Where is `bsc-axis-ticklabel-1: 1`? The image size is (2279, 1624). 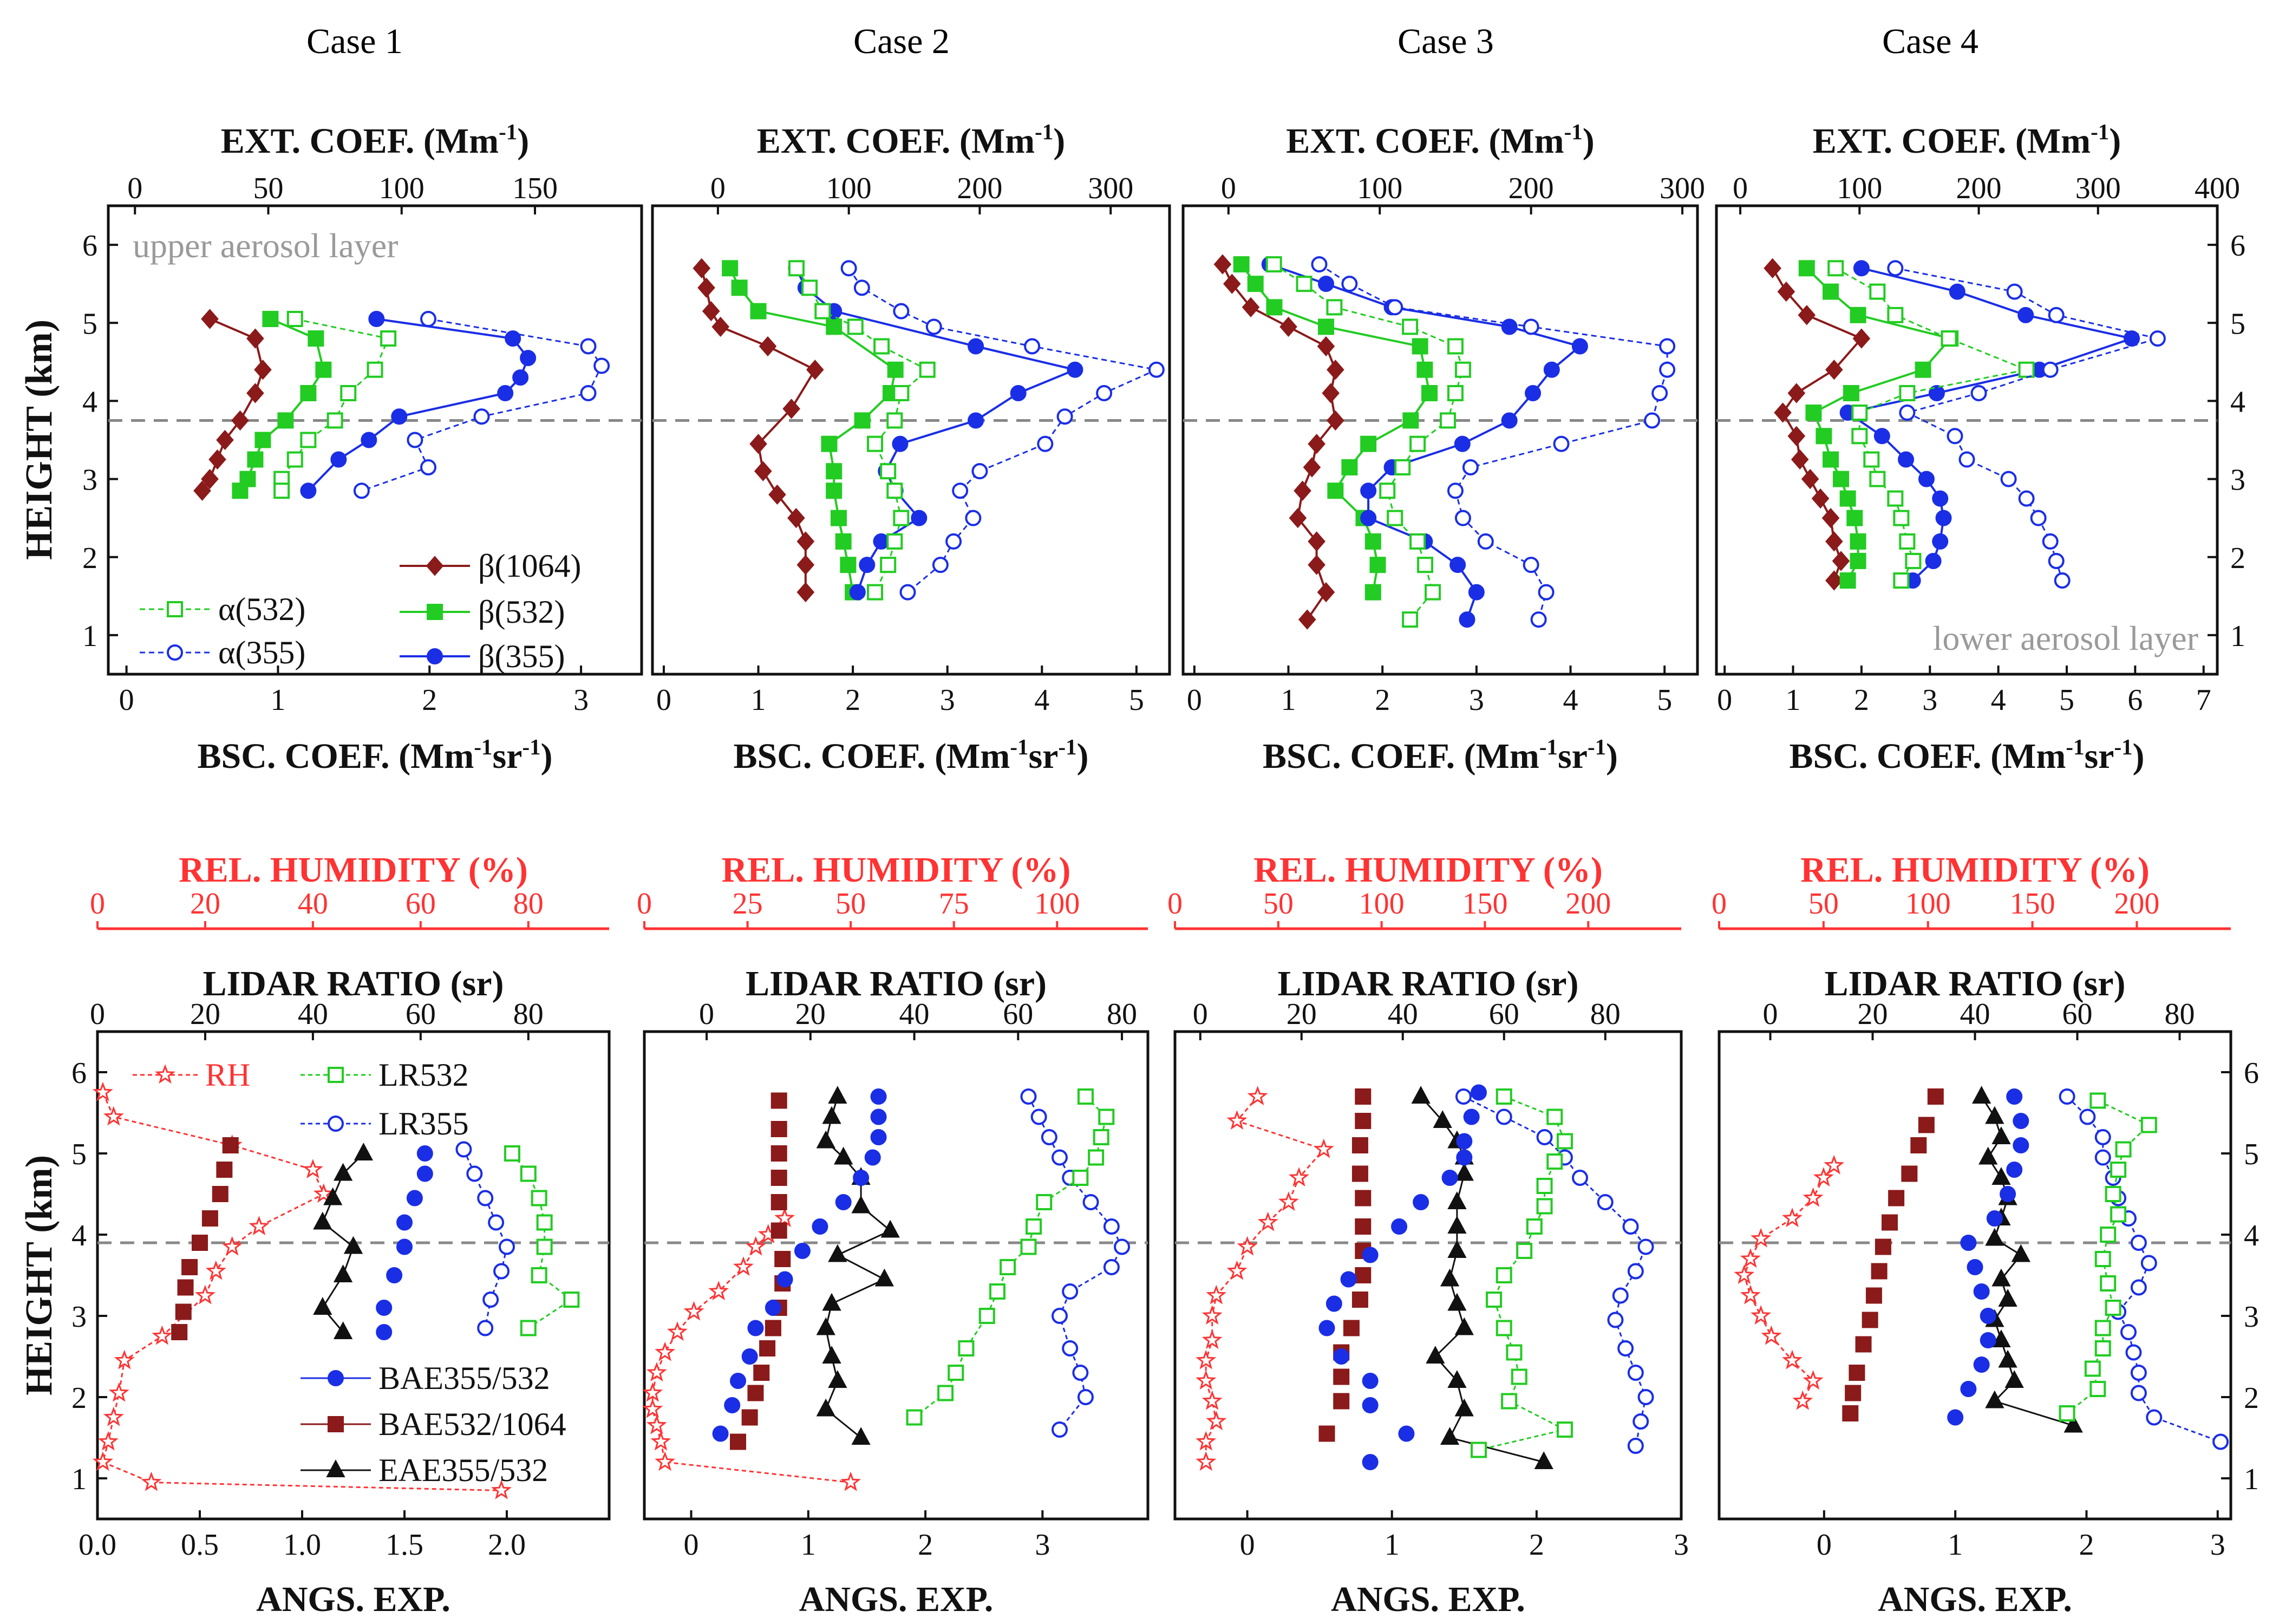
bsc-axis-ticklabel-1: 1 is located at coordinates (1288, 700).